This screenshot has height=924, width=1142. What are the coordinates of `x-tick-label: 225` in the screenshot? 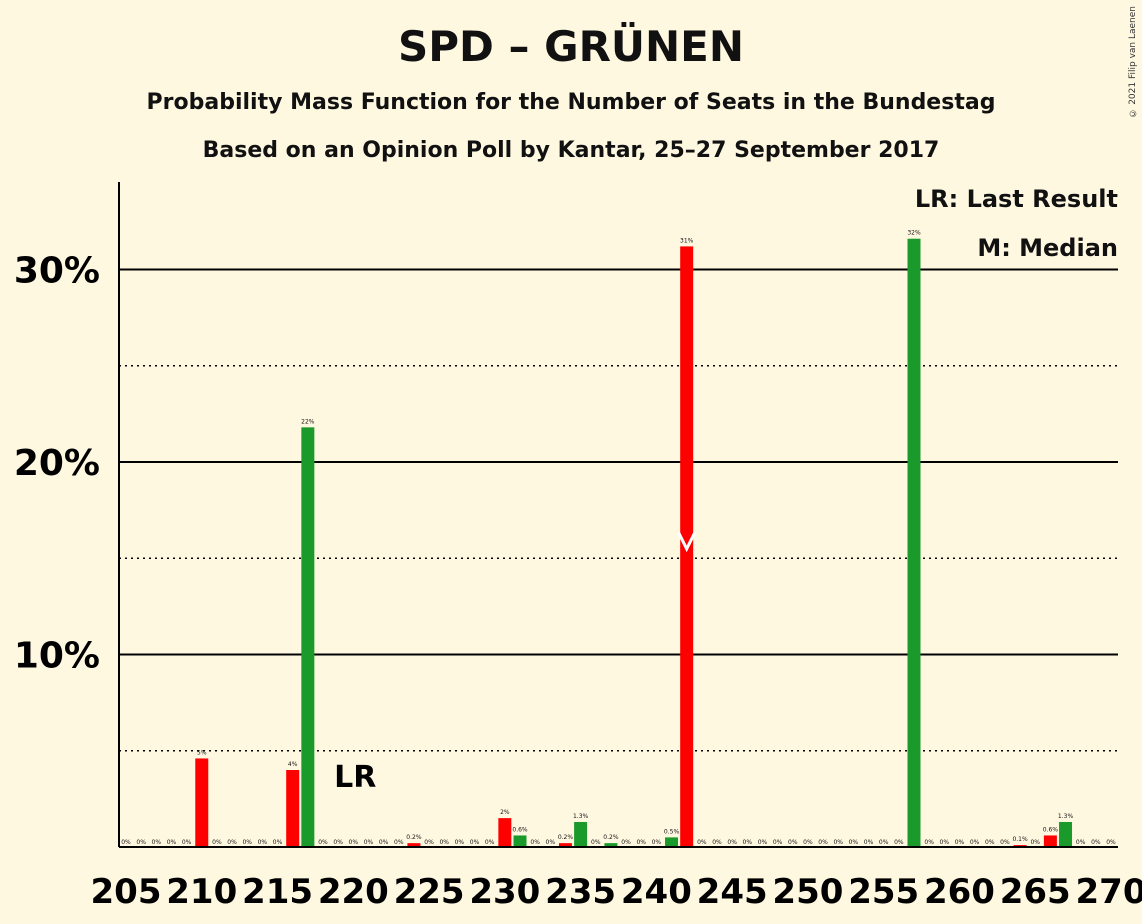 It's located at (429, 892).